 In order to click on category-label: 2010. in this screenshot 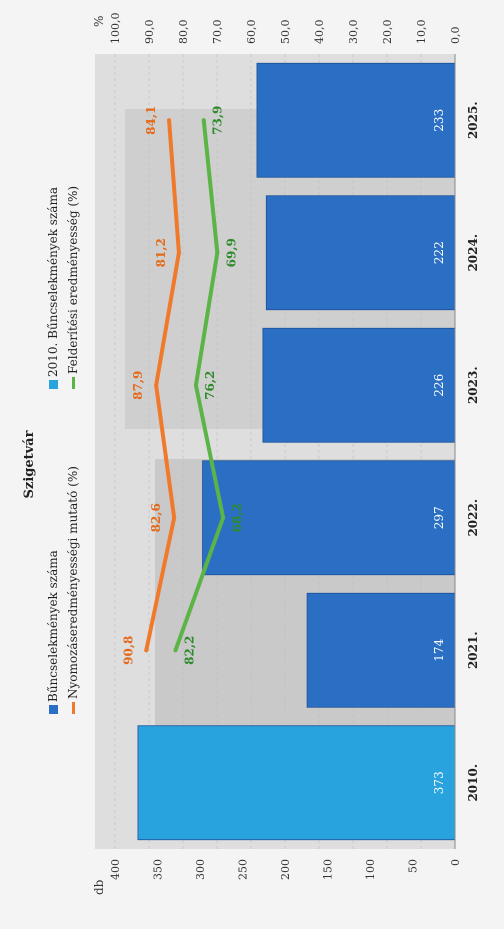, I will do `click(473, 783)`.